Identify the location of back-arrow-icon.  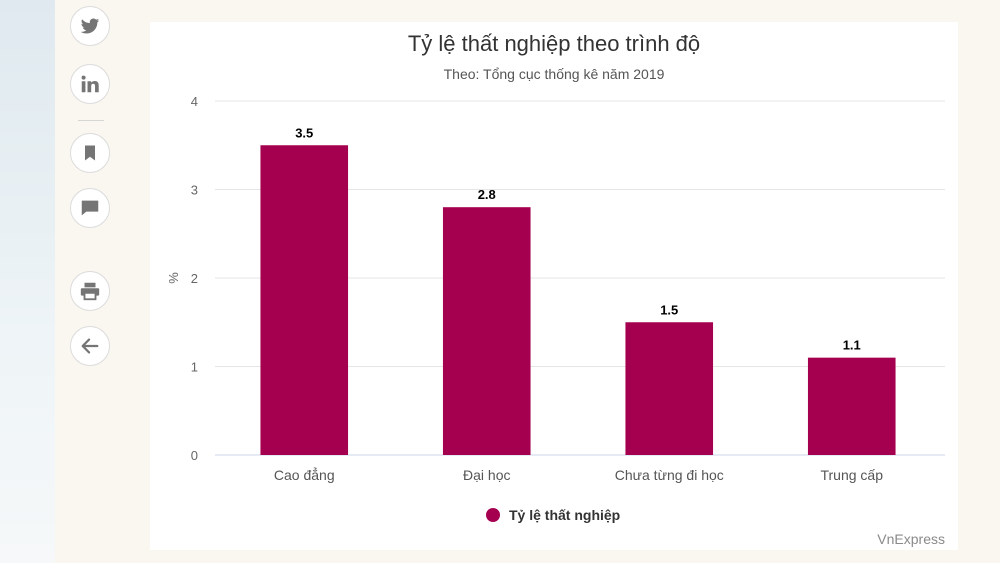
(90, 346).